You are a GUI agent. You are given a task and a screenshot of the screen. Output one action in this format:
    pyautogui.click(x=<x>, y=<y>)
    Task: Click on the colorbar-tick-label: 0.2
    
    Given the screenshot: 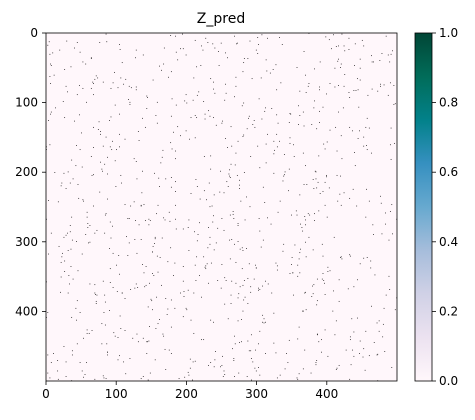 What is the action you would take?
    pyautogui.click(x=448, y=311)
    